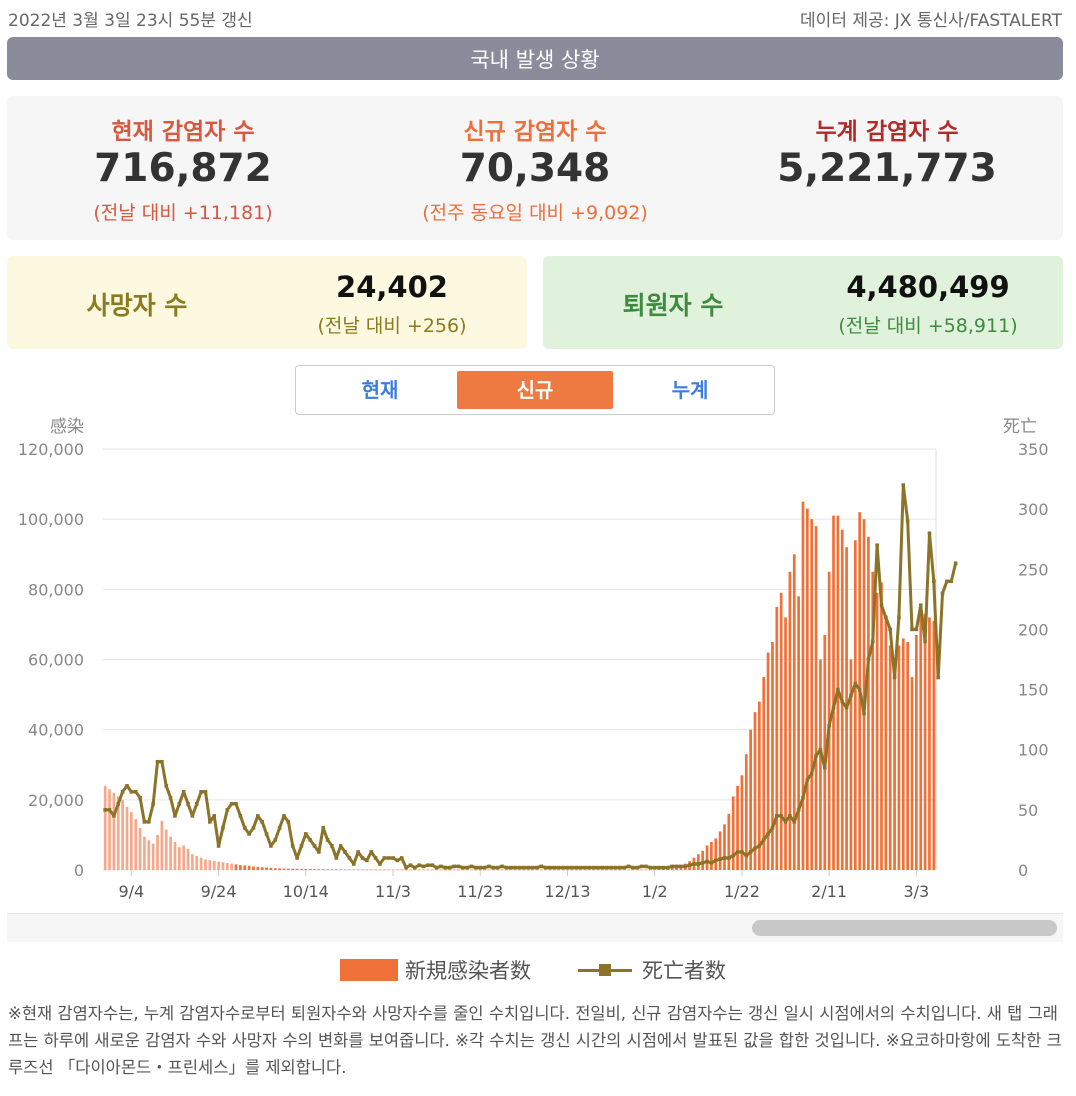  Describe the element at coordinates (931, 21) in the screenshot. I see `data-source: 데이터 제공: JX 통신사/FASTALERT` at that location.